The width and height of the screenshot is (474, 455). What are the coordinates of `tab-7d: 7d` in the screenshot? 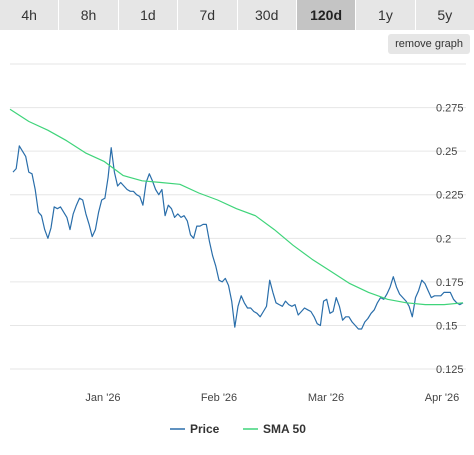 It's located at (208, 15).